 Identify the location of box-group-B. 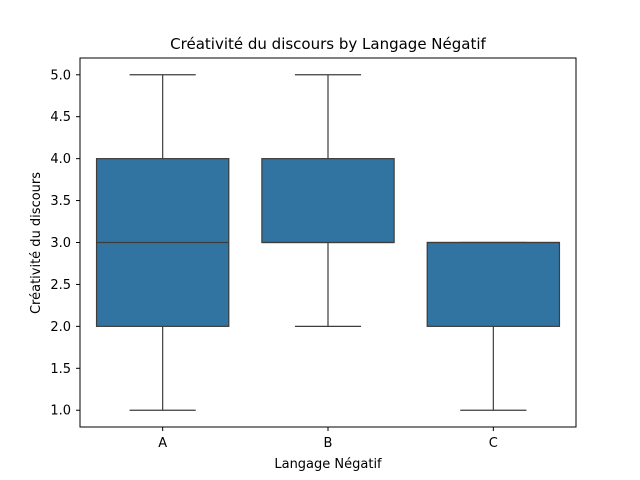
(328, 200).